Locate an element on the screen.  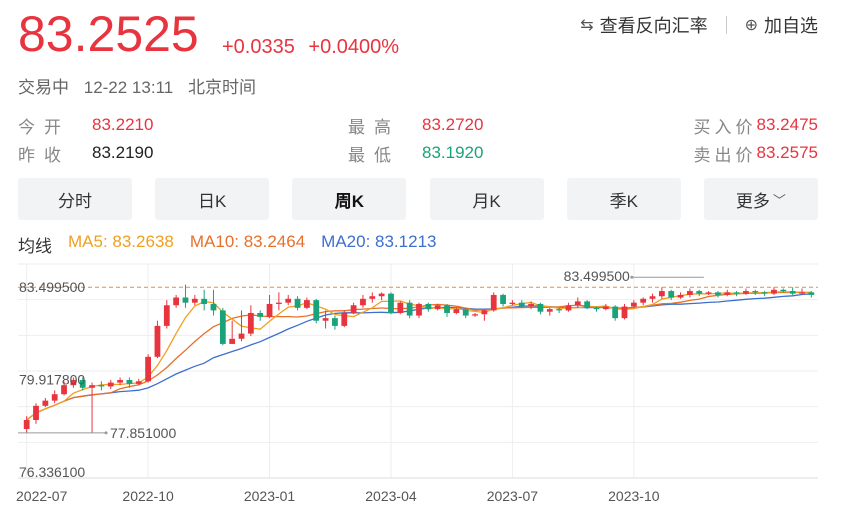
x-axis-label: 2023-10 is located at coordinates (634, 496).